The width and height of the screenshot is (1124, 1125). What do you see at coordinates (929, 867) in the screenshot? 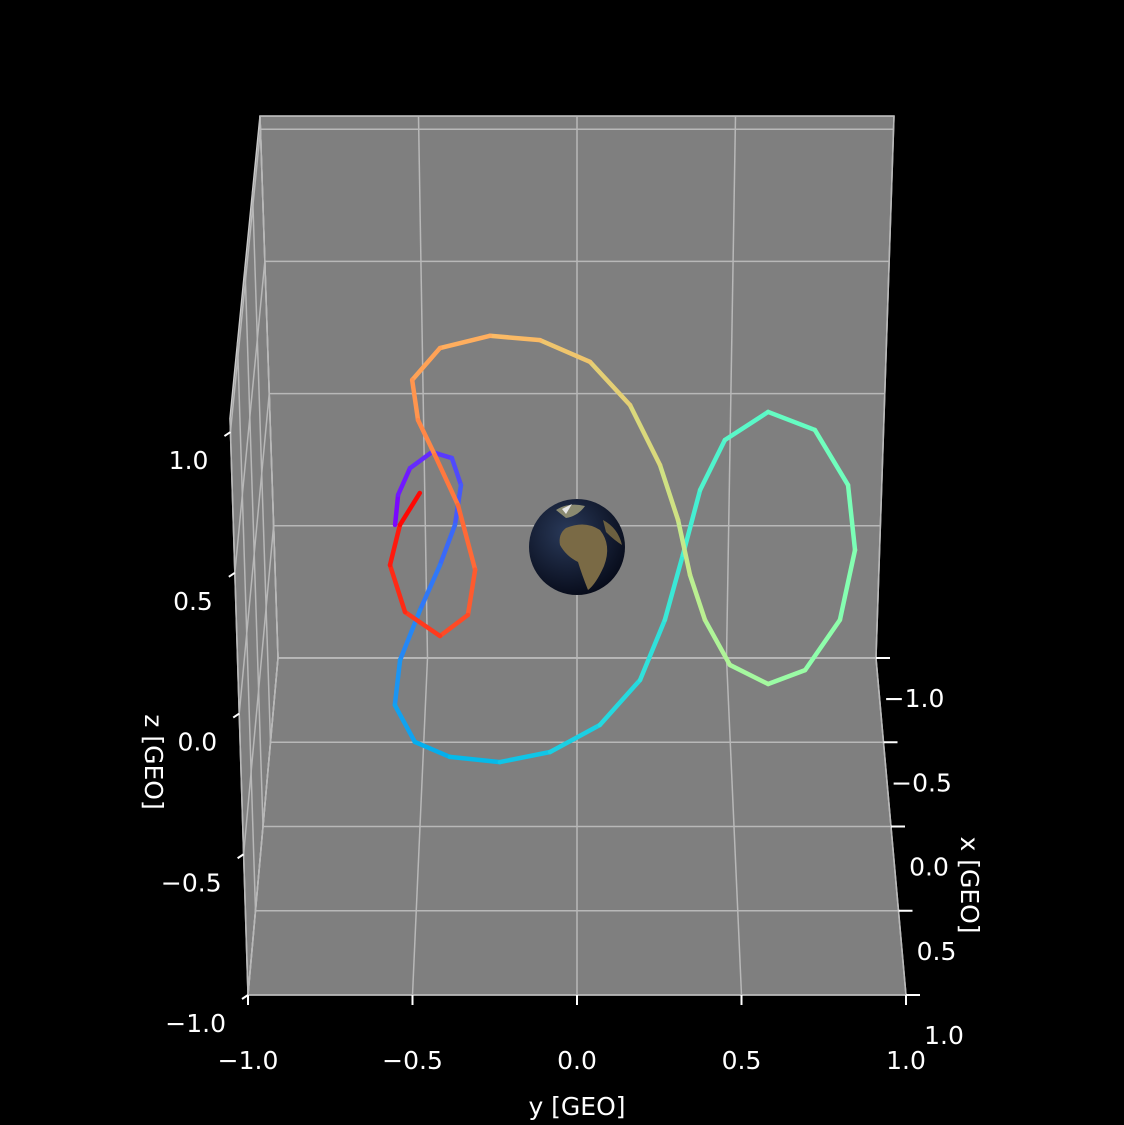
I see `x-tick-label: 0.0` at bounding box center [929, 867].